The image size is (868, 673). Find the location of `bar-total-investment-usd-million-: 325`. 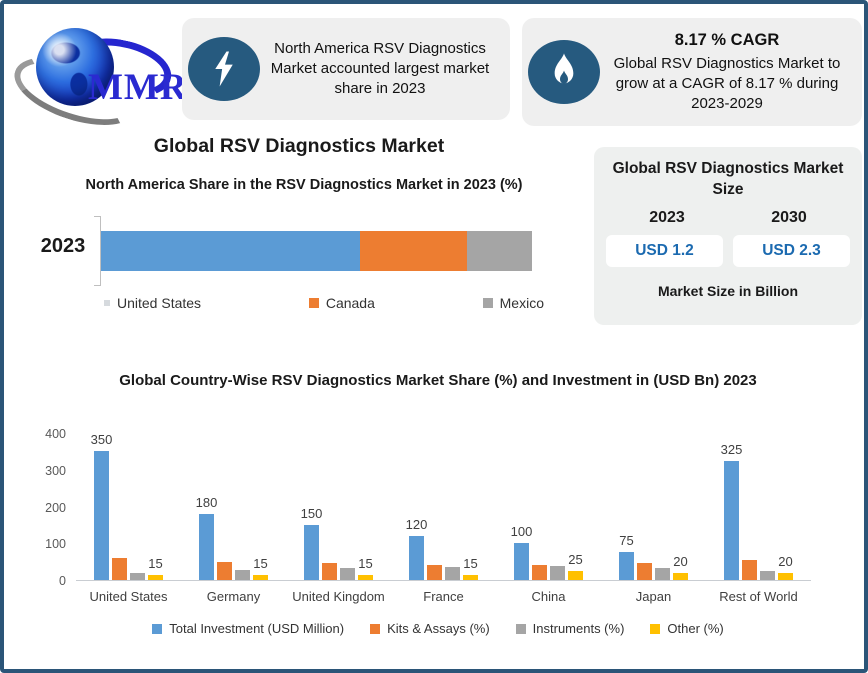

bar-total-investment-usd-million-: 325 is located at coordinates (731, 511).